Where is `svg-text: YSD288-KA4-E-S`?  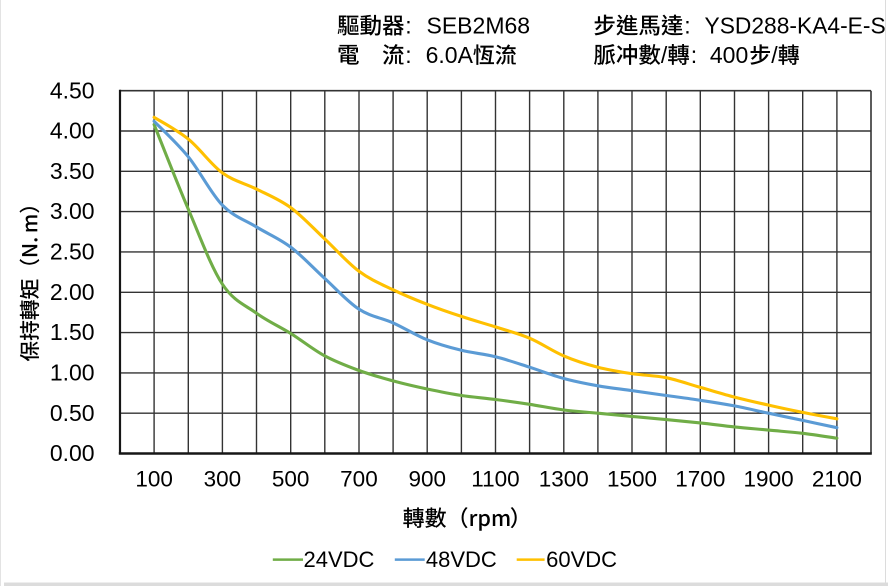 svg-text: YSD288-KA4-E-S is located at coordinates (795, 26).